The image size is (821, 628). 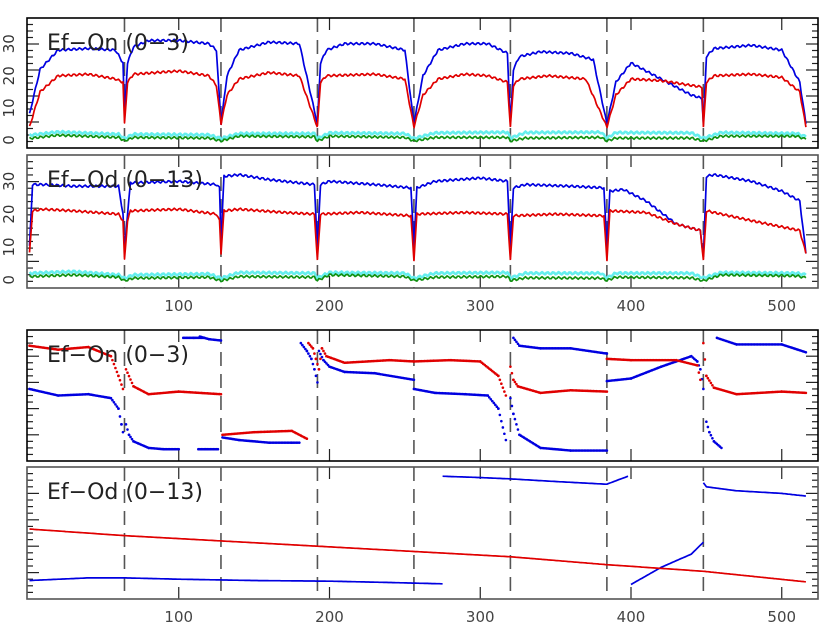 What do you see at coordinates (9, 214) in the screenshot?
I see `y-tick-label: 20` at bounding box center [9, 214].